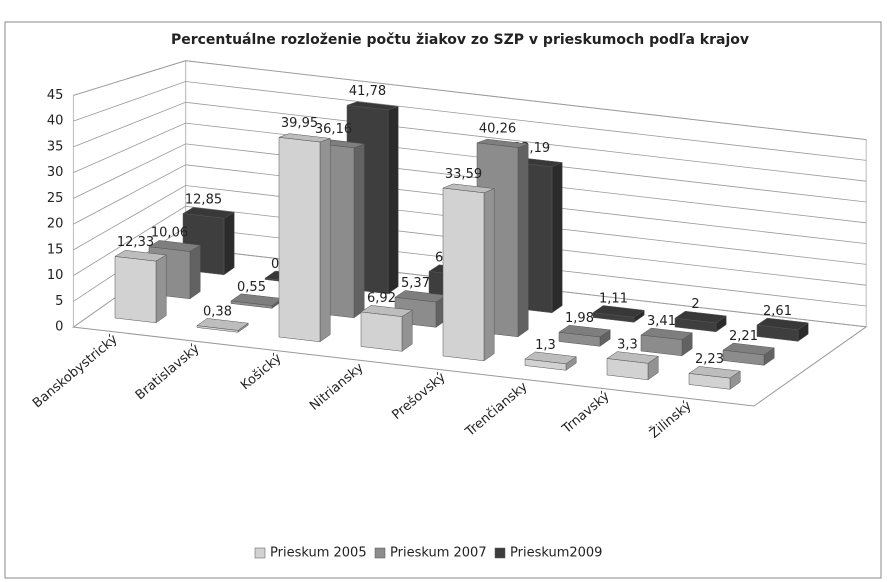 The height and width of the screenshot is (582, 887). What do you see at coordinates (381, 298) in the screenshot?
I see `data-label: 6,92` at bounding box center [381, 298].